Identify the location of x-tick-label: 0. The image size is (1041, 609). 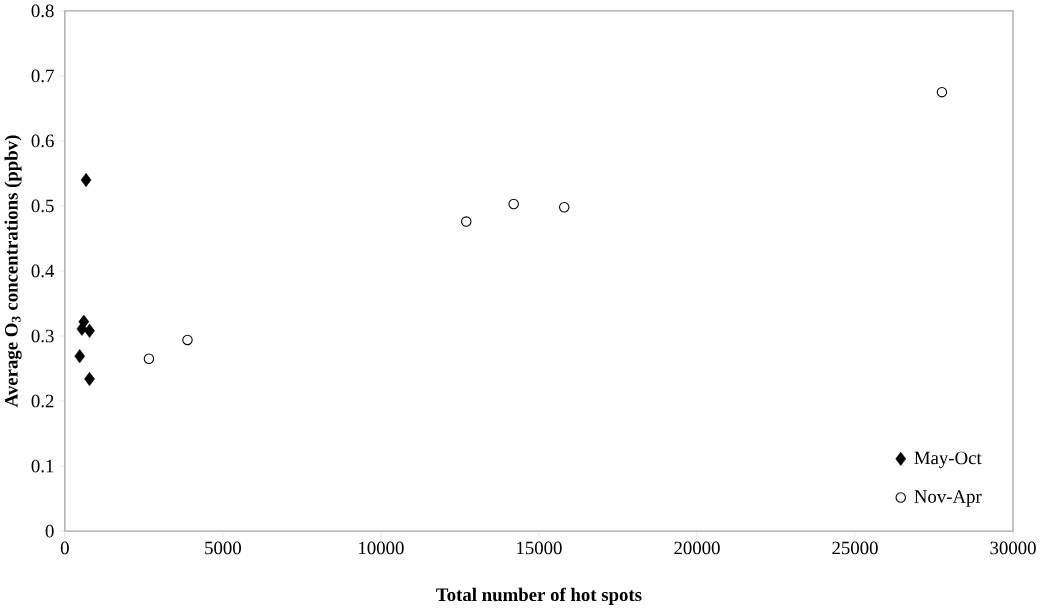
(64, 548).